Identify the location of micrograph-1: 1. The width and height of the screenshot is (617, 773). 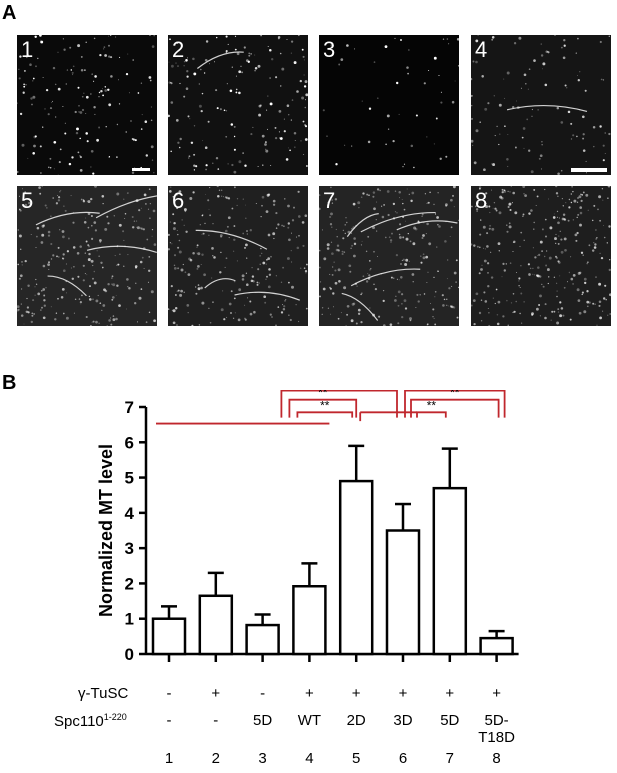
(87, 105).